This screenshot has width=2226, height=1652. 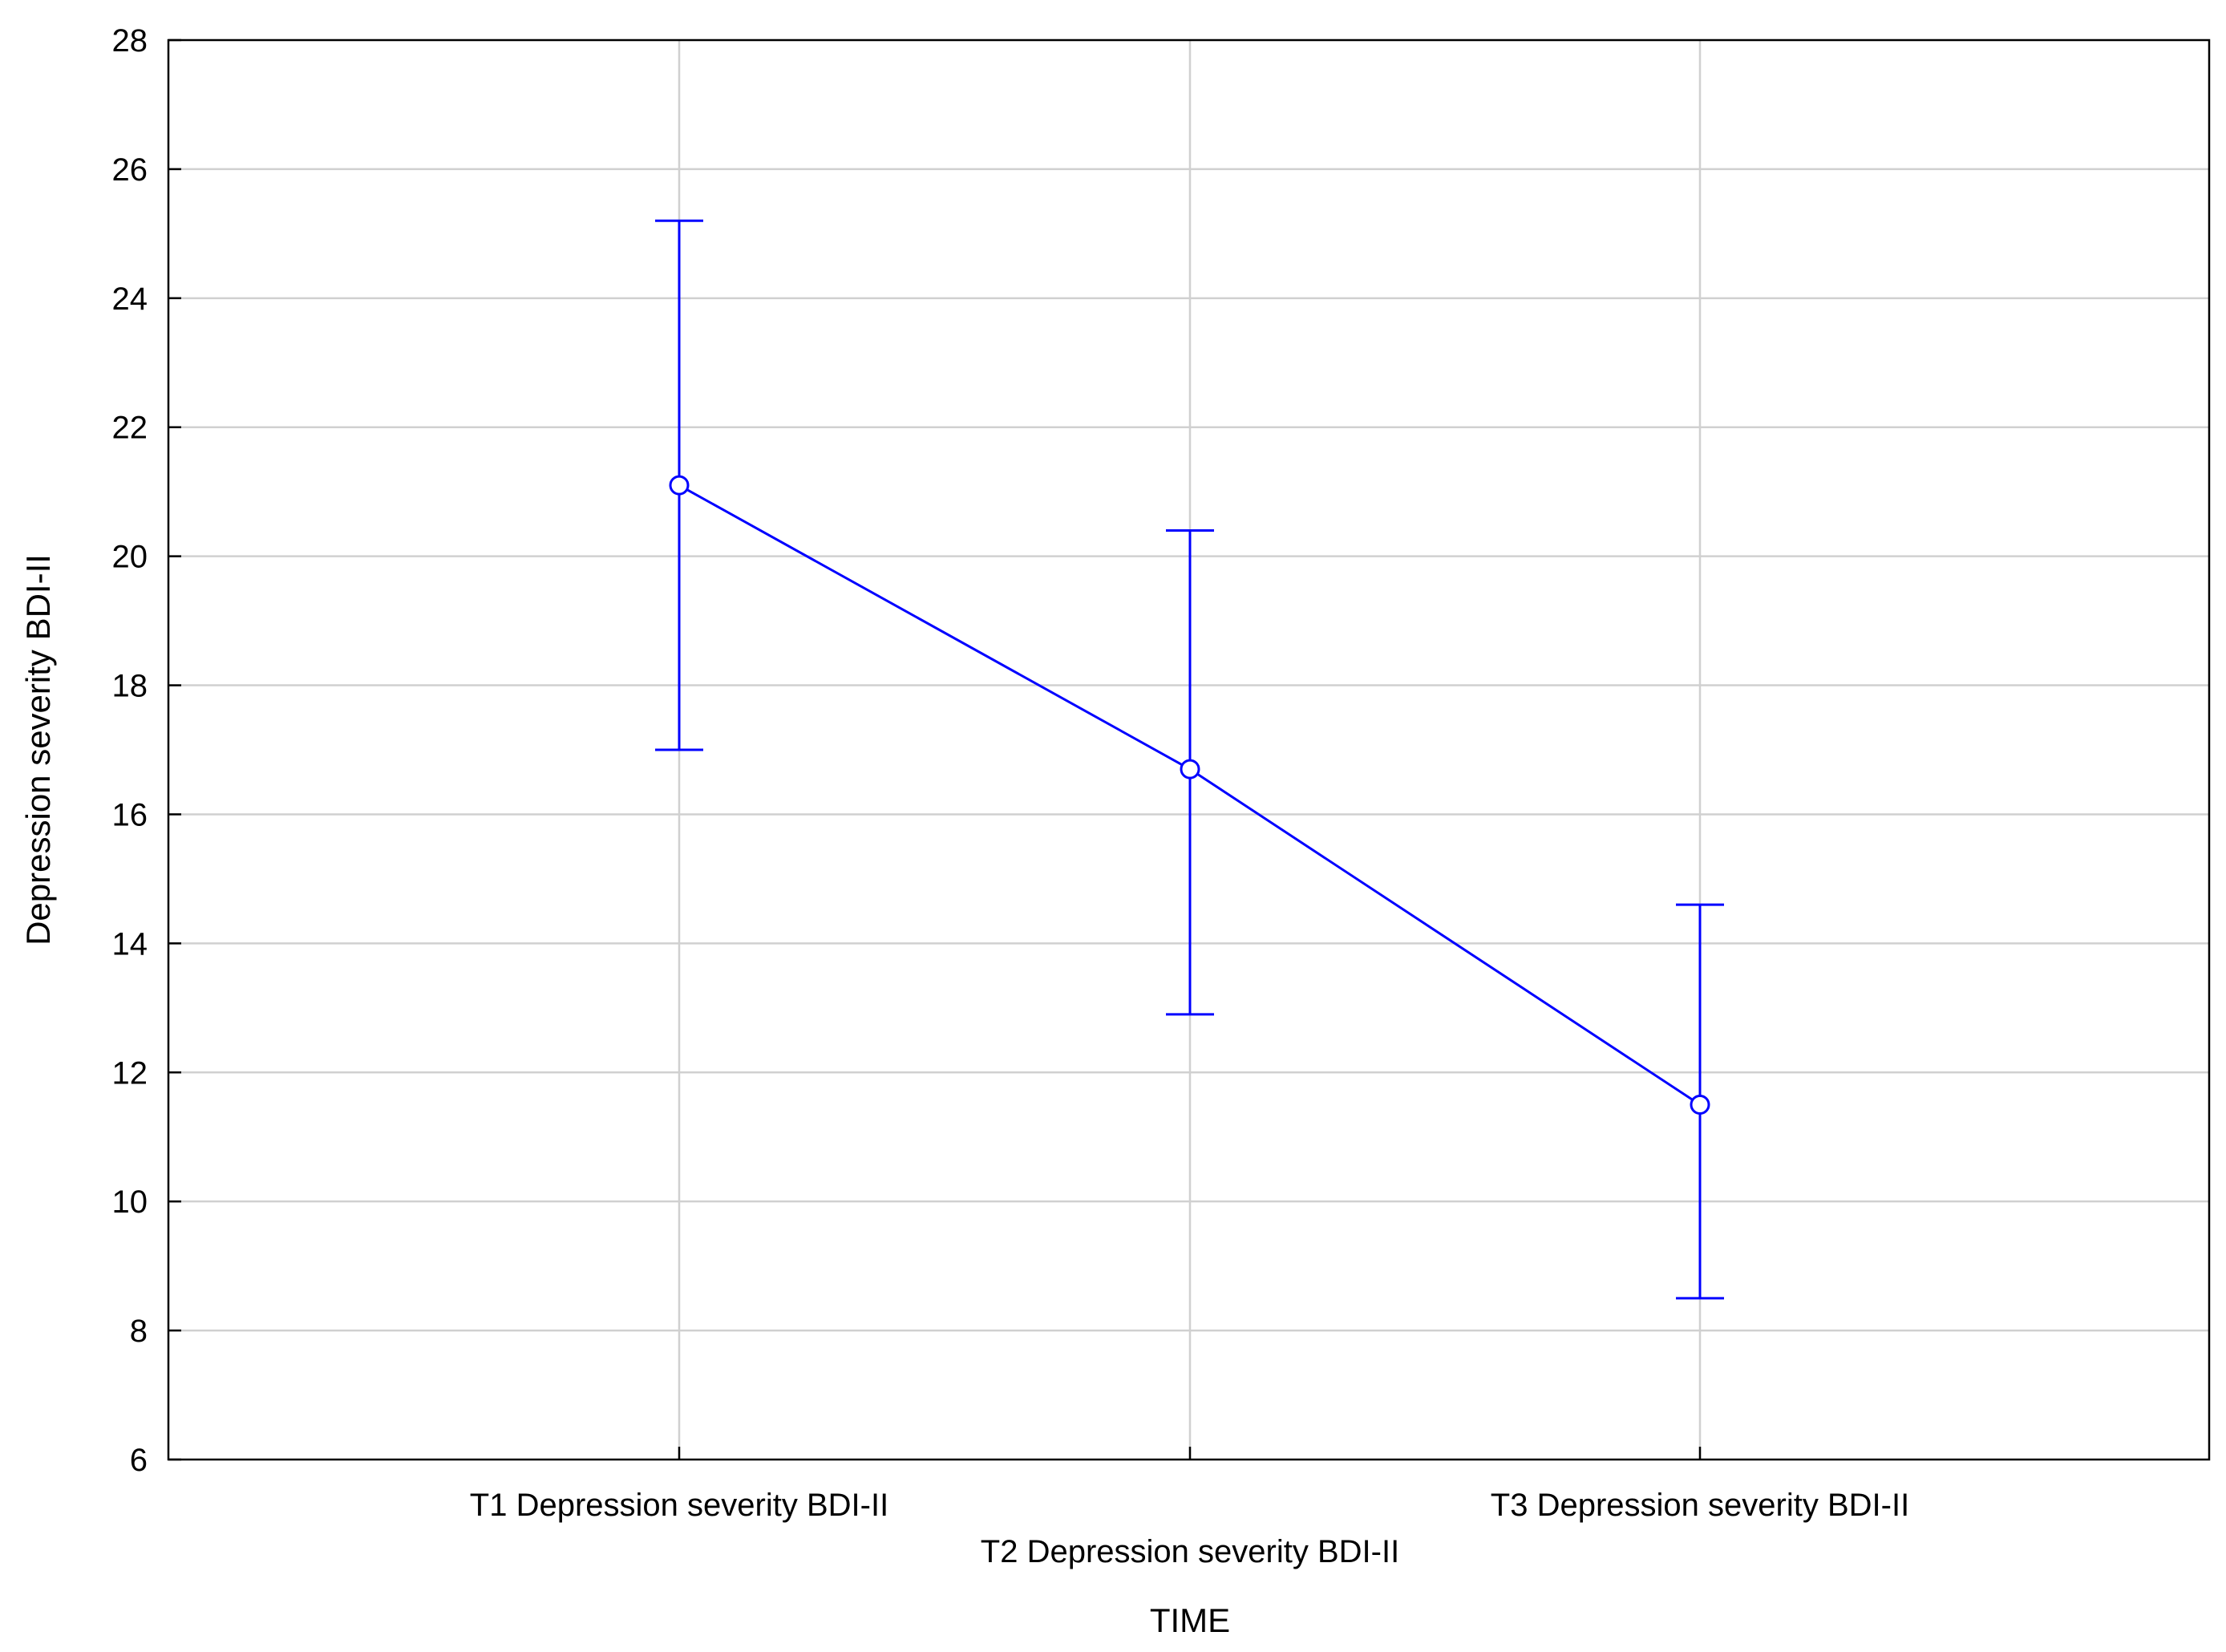 I want to click on y-tick-label: 6, so click(x=139, y=1460).